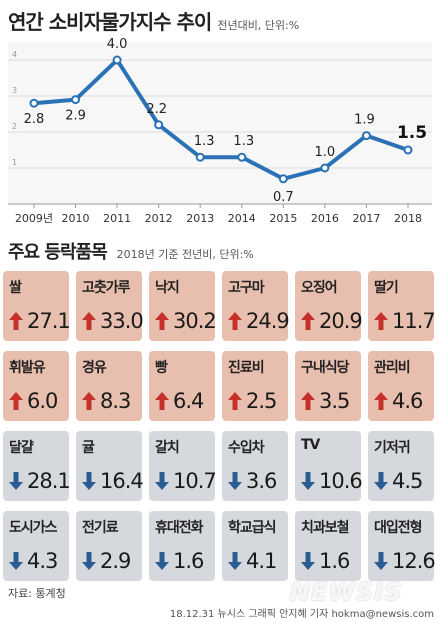 The width and height of the screenshot is (440, 622). What do you see at coordinates (21, 448) in the screenshot?
I see `item-name: 달걀` at bounding box center [21, 448].